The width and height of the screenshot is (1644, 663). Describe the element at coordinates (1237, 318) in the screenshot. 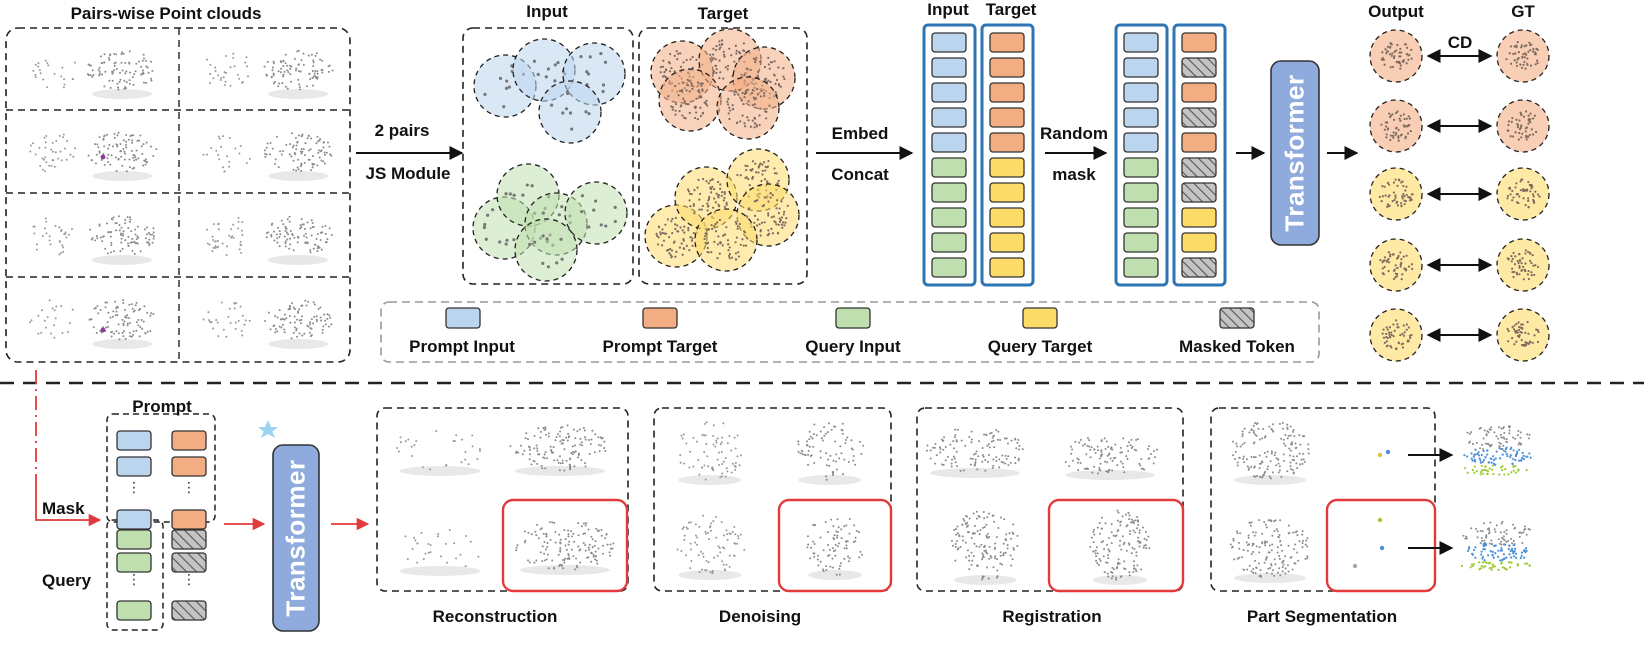

I see `legend-swatch-masked` at that location.